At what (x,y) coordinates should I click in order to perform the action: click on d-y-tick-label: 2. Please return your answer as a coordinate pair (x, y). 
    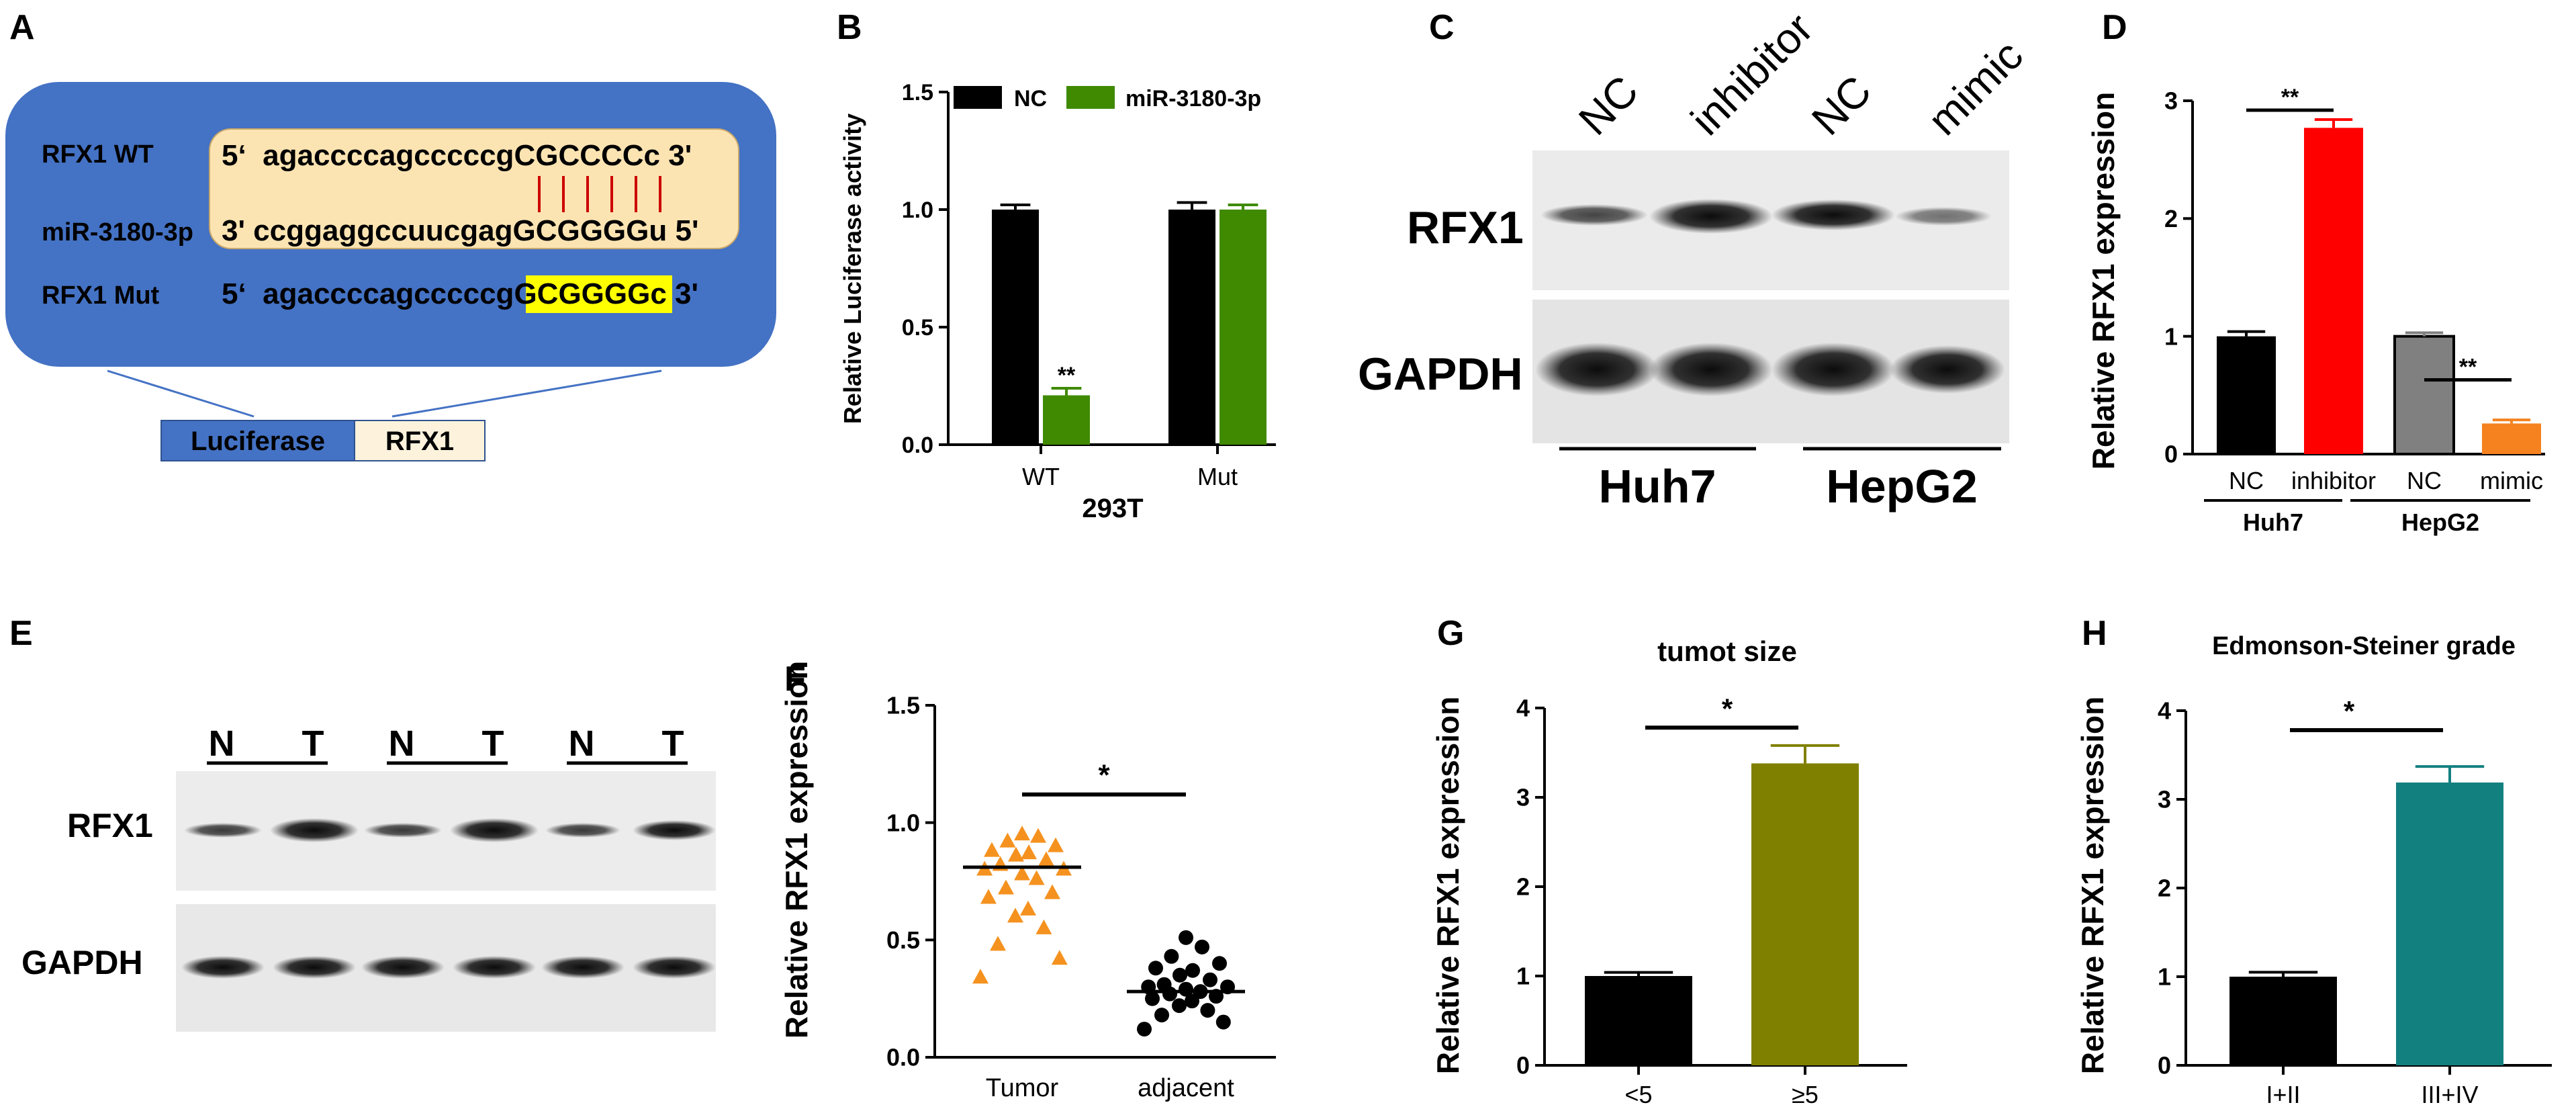
    Looking at the image, I should click on (2171, 218).